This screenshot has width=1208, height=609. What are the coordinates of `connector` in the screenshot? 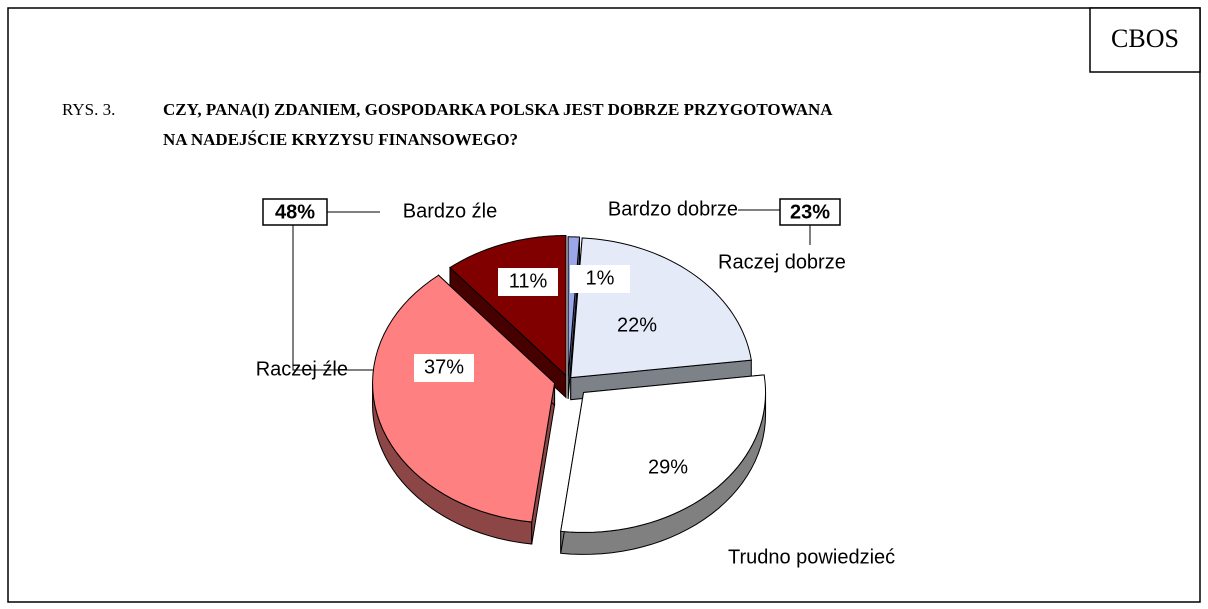 It's located at (336, 298).